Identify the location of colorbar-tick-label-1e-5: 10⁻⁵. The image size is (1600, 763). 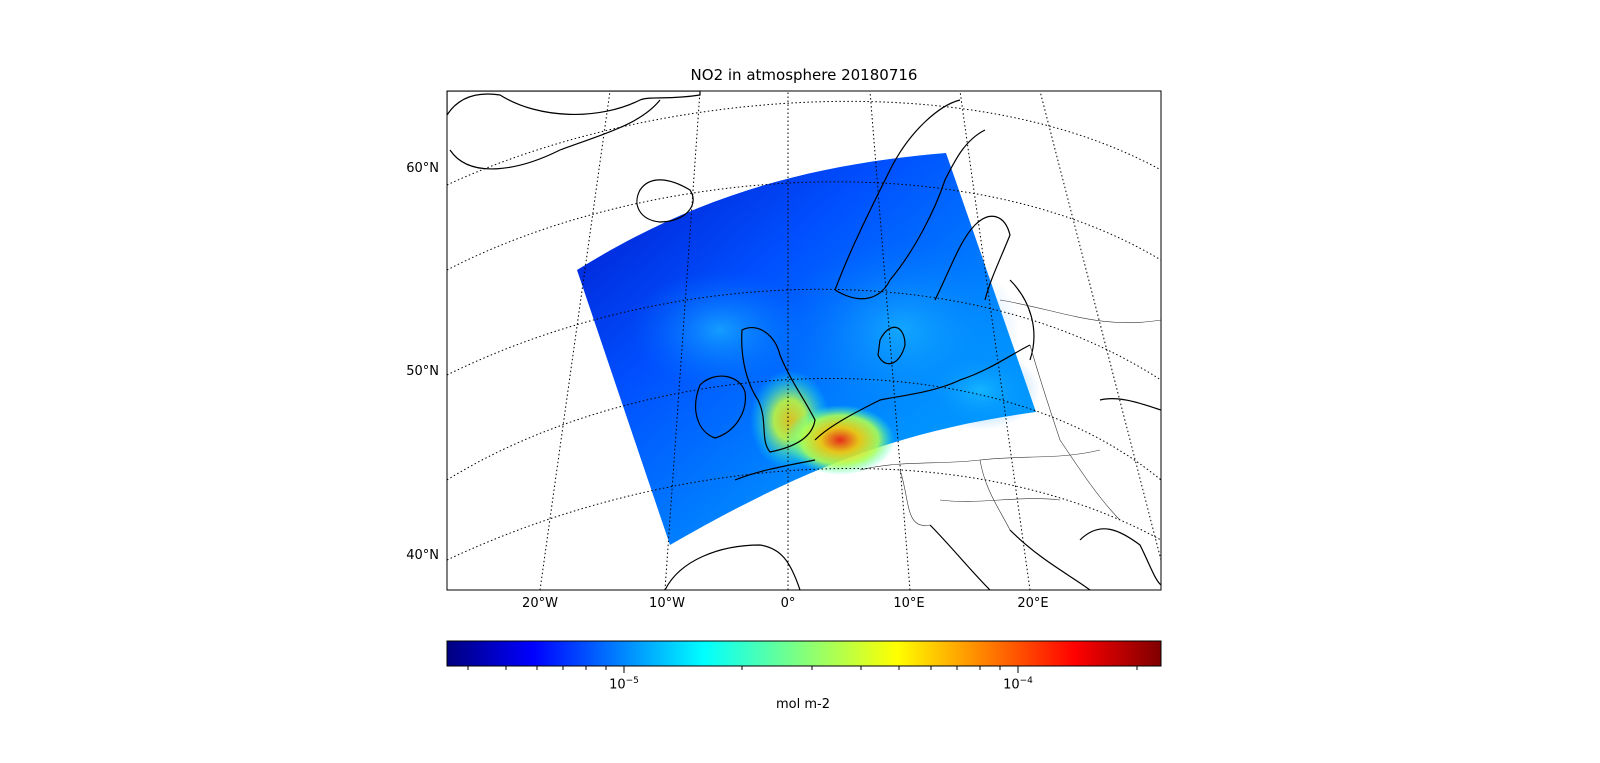
(624, 684).